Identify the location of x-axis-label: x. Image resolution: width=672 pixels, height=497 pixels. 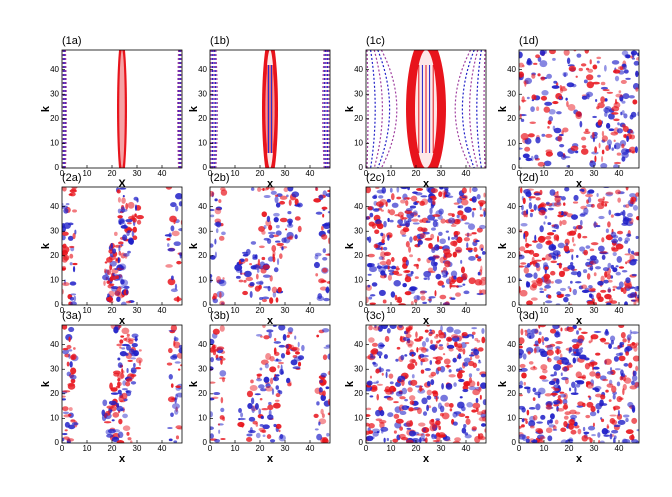
(426, 184).